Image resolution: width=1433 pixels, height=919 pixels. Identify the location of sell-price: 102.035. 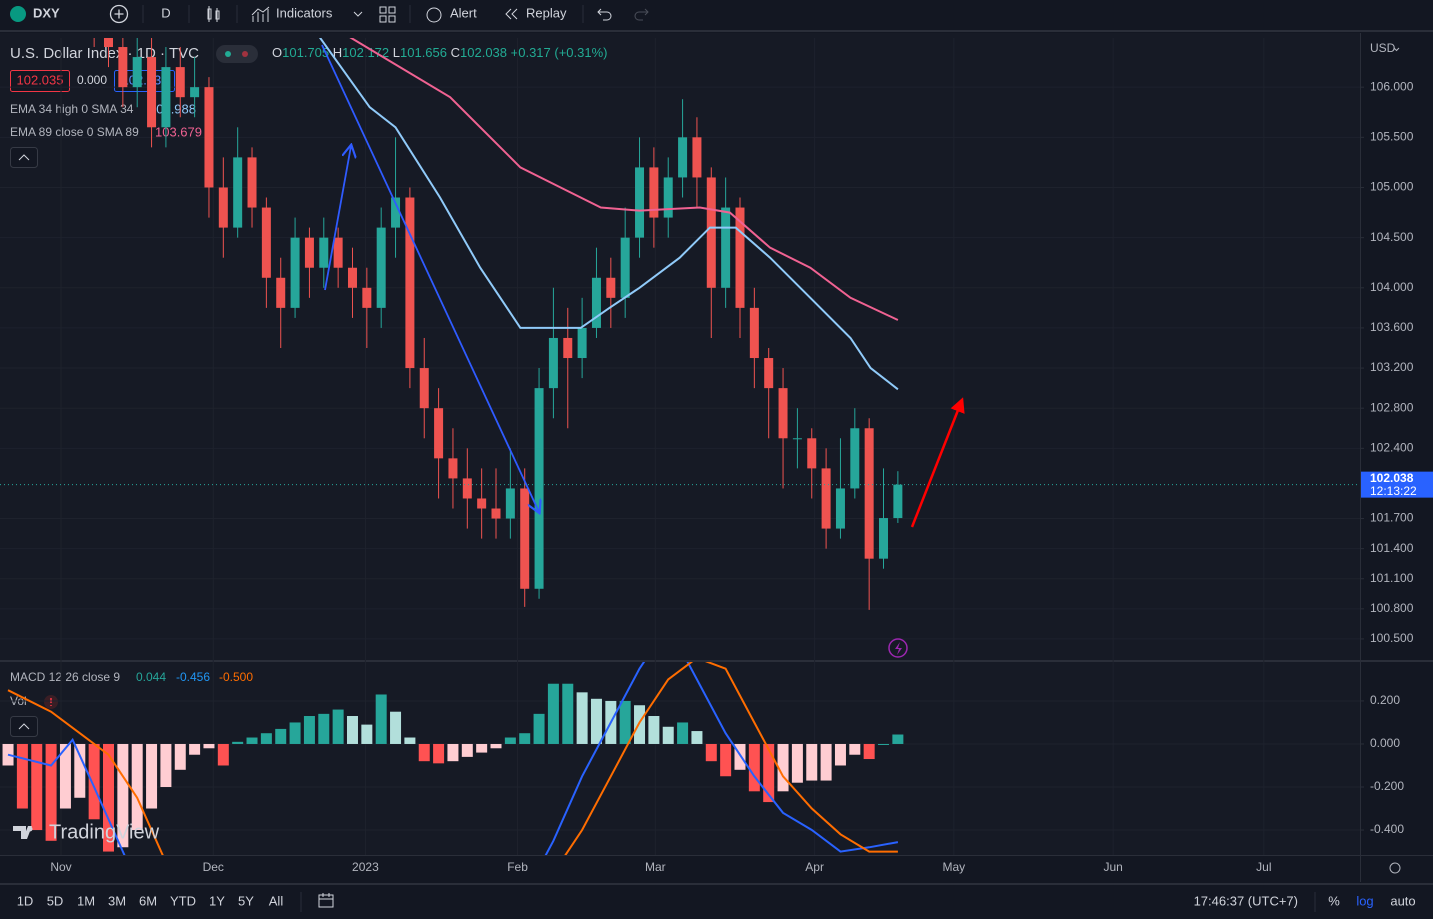
(40, 79).